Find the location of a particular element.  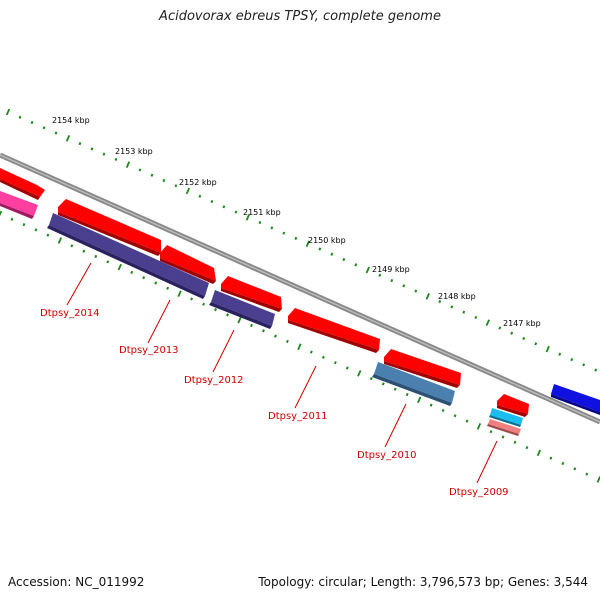

leader-dtpsy-2014 is located at coordinates (79, 284).